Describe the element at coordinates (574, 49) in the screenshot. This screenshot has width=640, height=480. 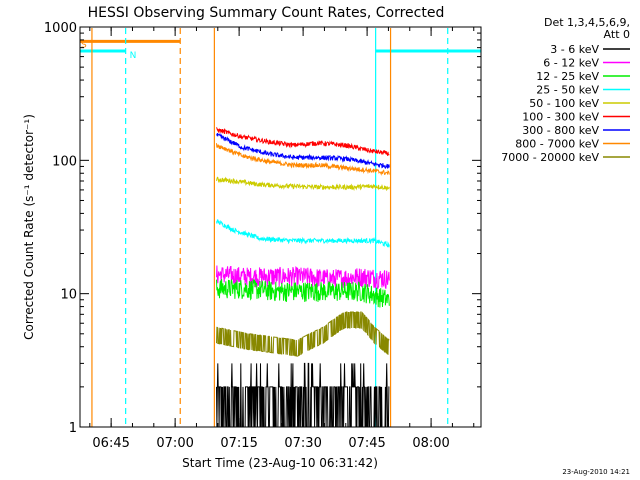
I see `legend-label-3-6-kev: 3 - 6 keV` at that location.